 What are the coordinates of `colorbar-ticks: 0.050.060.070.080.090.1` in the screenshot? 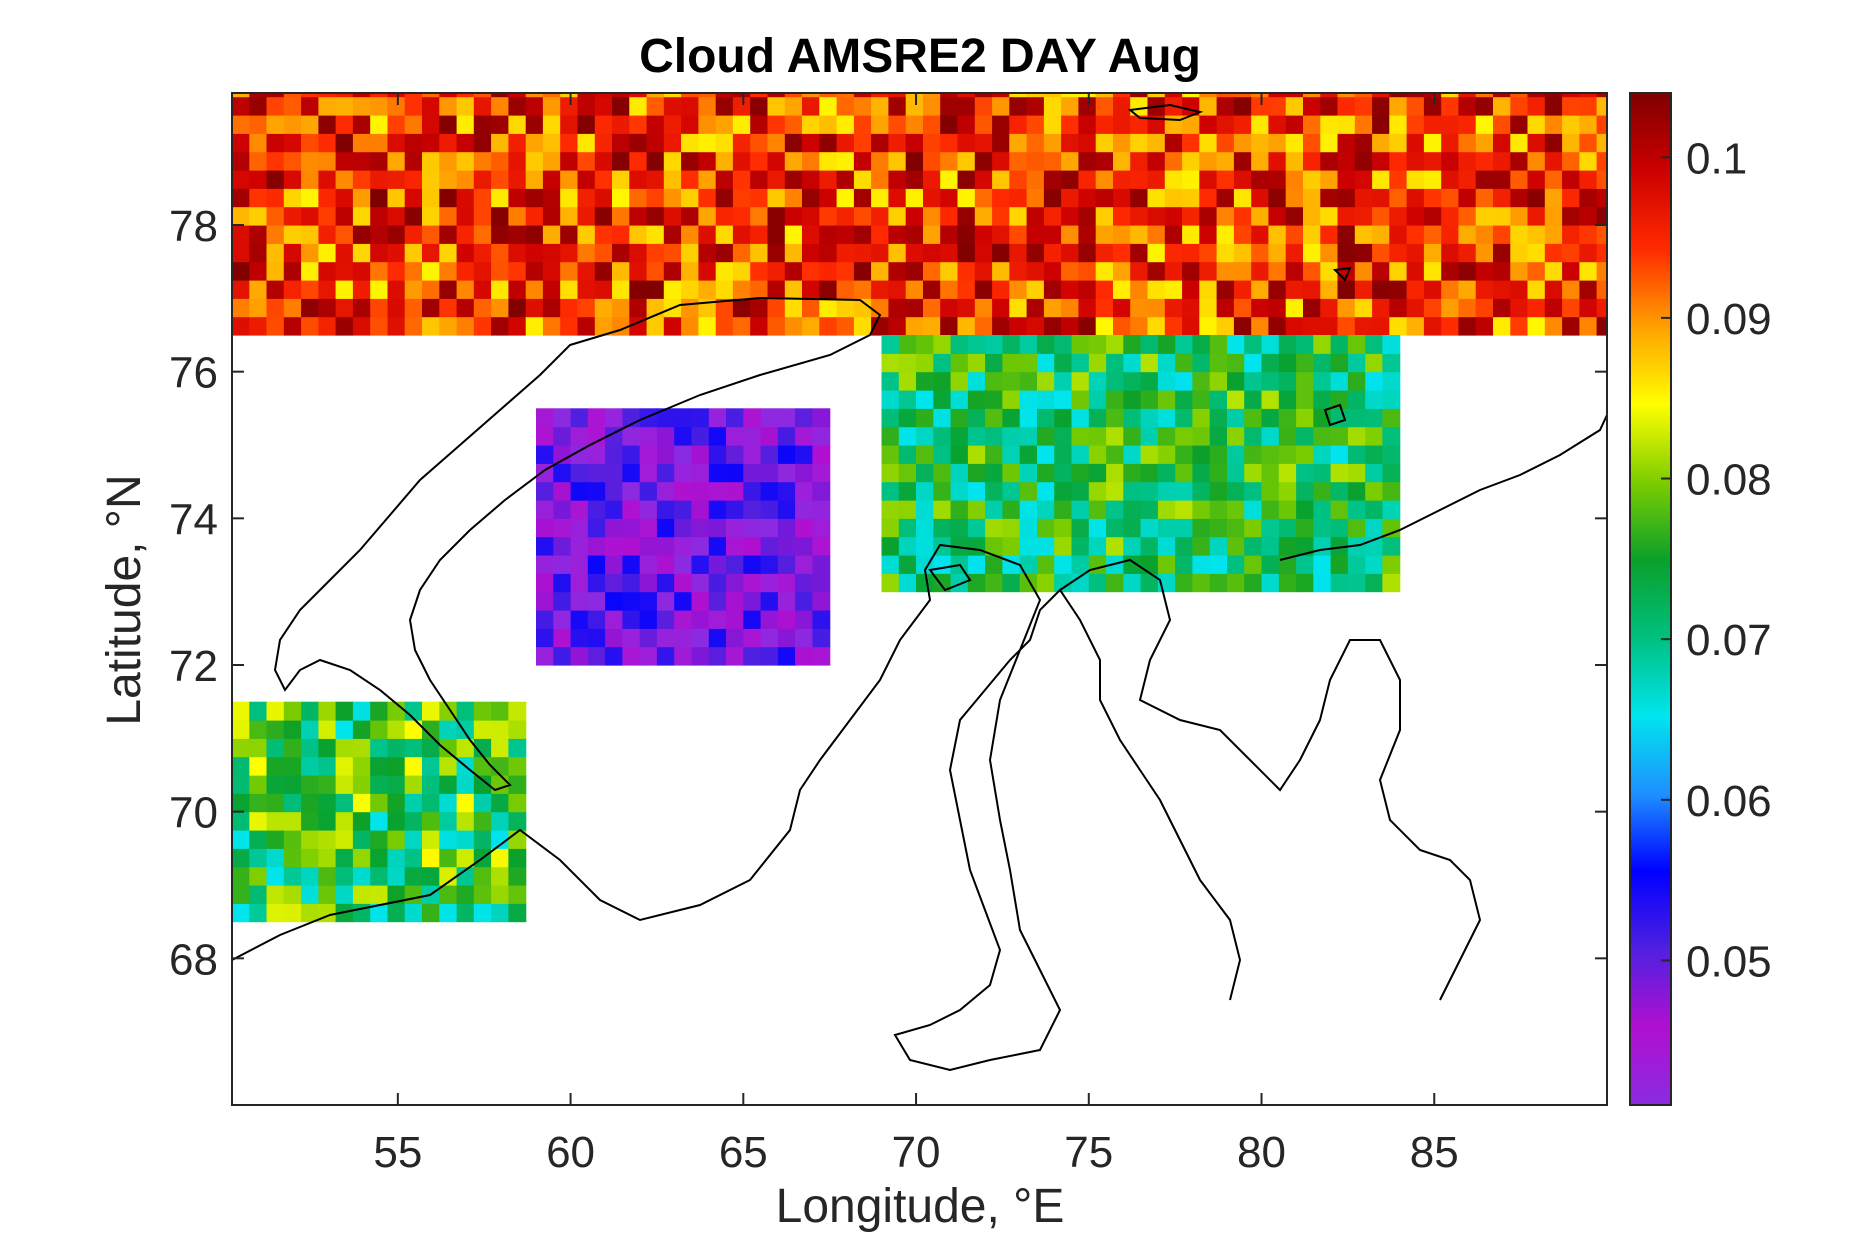 It's located at (1716, 560).